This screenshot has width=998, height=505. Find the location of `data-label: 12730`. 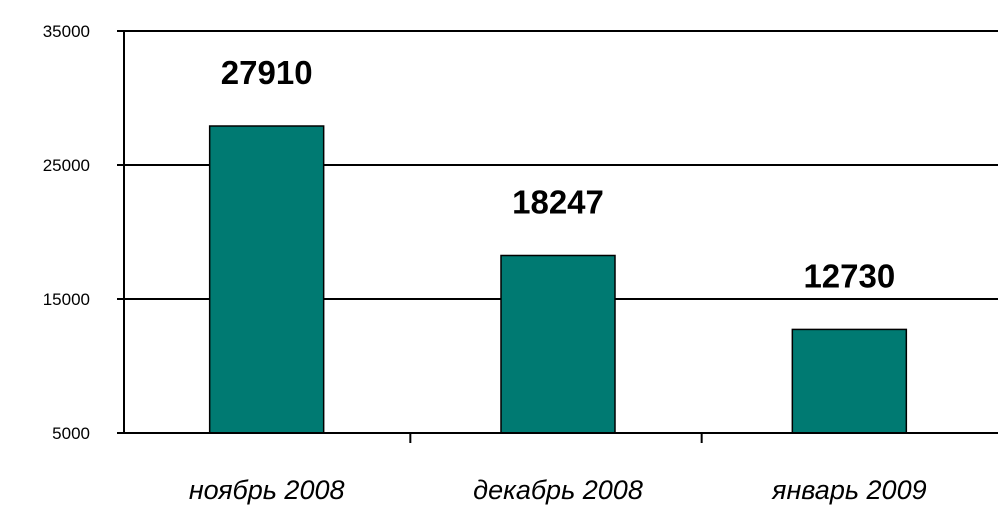

data-label: 12730 is located at coordinates (849, 275).